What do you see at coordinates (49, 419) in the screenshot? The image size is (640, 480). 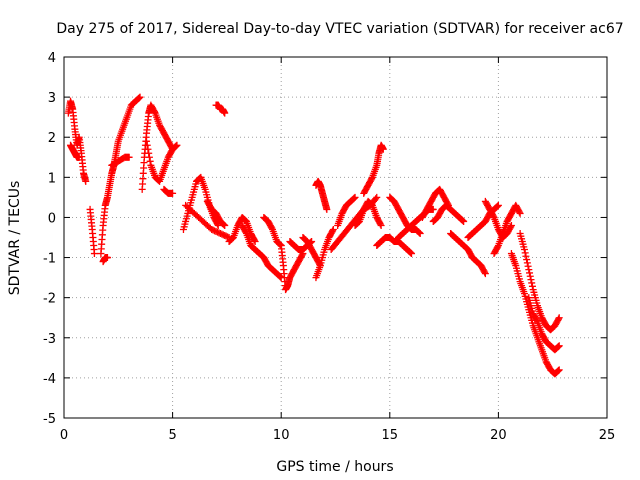 I see `y-tick-label: -5` at bounding box center [49, 419].